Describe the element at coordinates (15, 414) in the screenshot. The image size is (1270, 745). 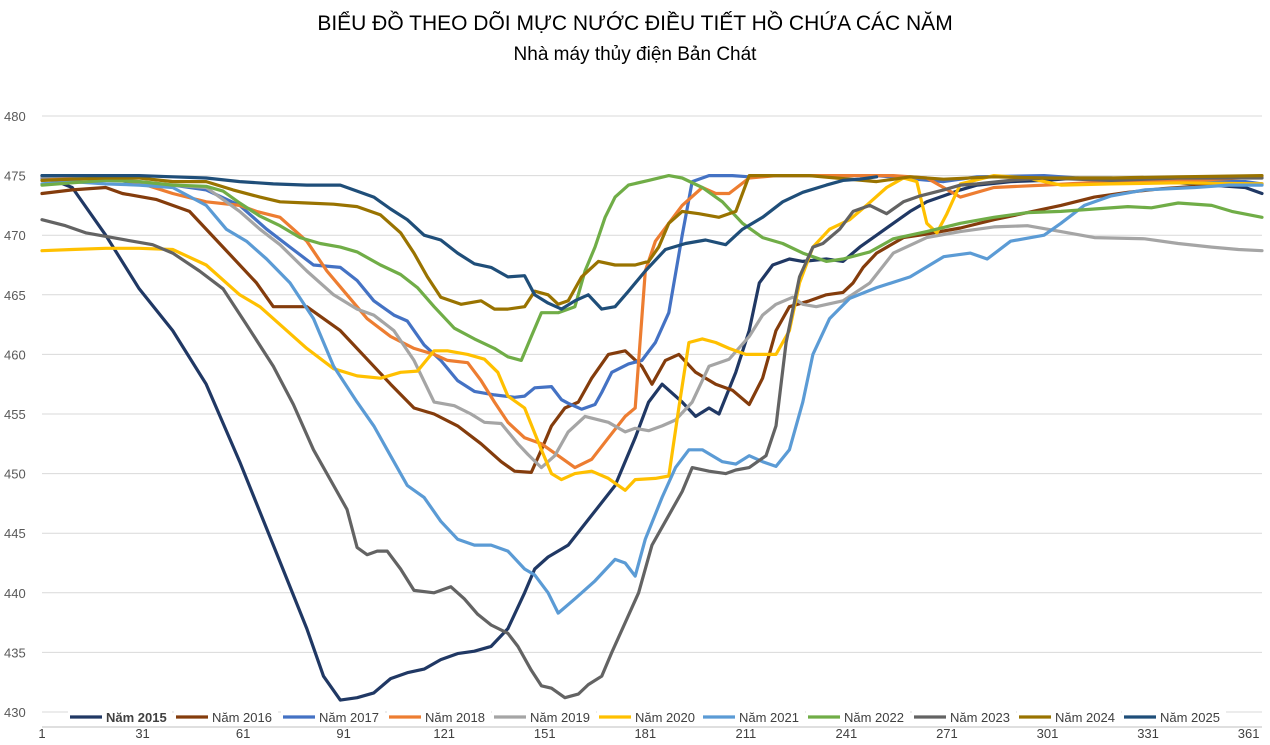
I see `y-tick-label: 455` at that location.